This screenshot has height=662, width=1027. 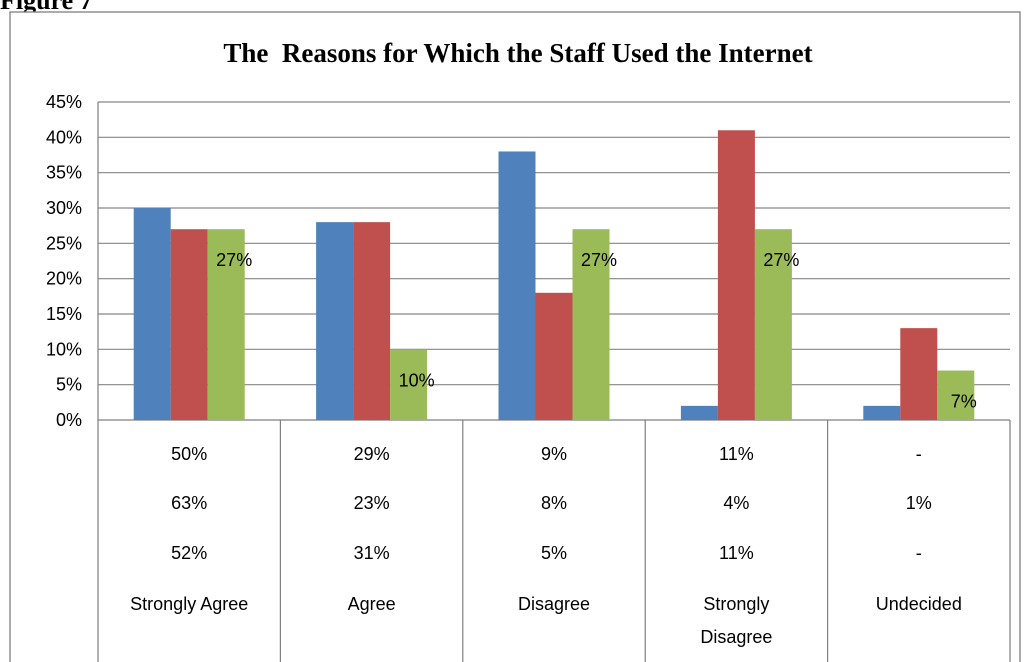 I want to click on y-tick-label: 5%, so click(x=69, y=385).